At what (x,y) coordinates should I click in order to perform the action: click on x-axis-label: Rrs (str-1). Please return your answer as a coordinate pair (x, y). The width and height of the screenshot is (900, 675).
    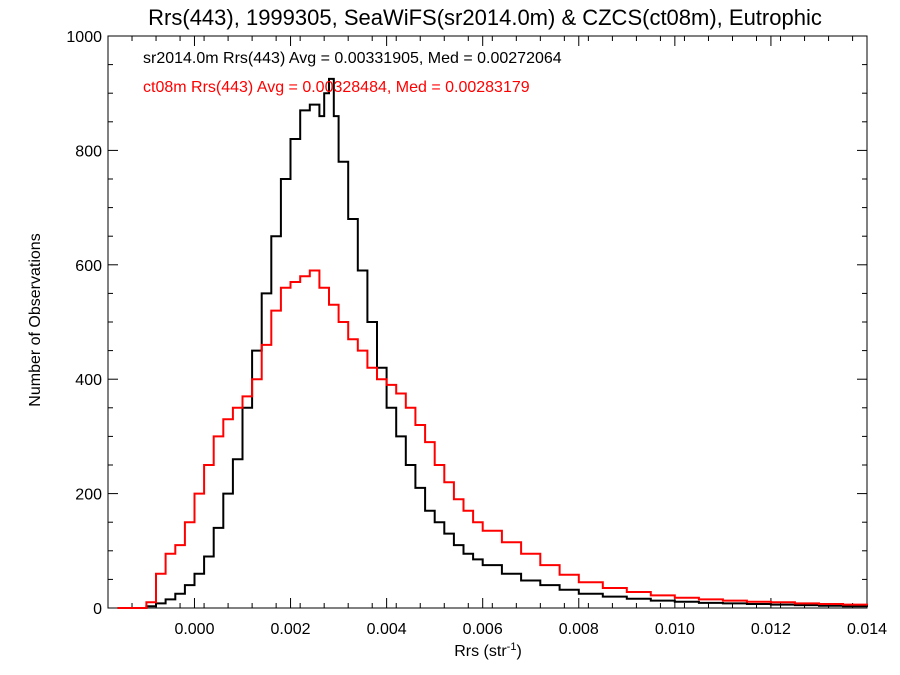
    Looking at the image, I should click on (488, 650).